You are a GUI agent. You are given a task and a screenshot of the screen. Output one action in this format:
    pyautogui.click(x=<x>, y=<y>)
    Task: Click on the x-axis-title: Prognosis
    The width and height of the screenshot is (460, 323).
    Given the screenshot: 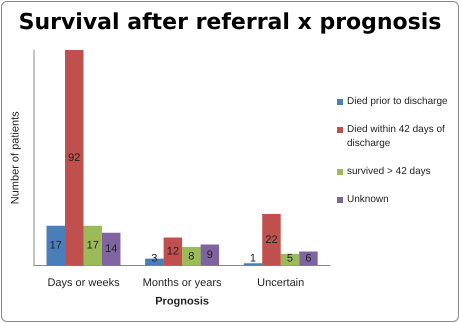 What is the action you would take?
    pyautogui.click(x=182, y=301)
    